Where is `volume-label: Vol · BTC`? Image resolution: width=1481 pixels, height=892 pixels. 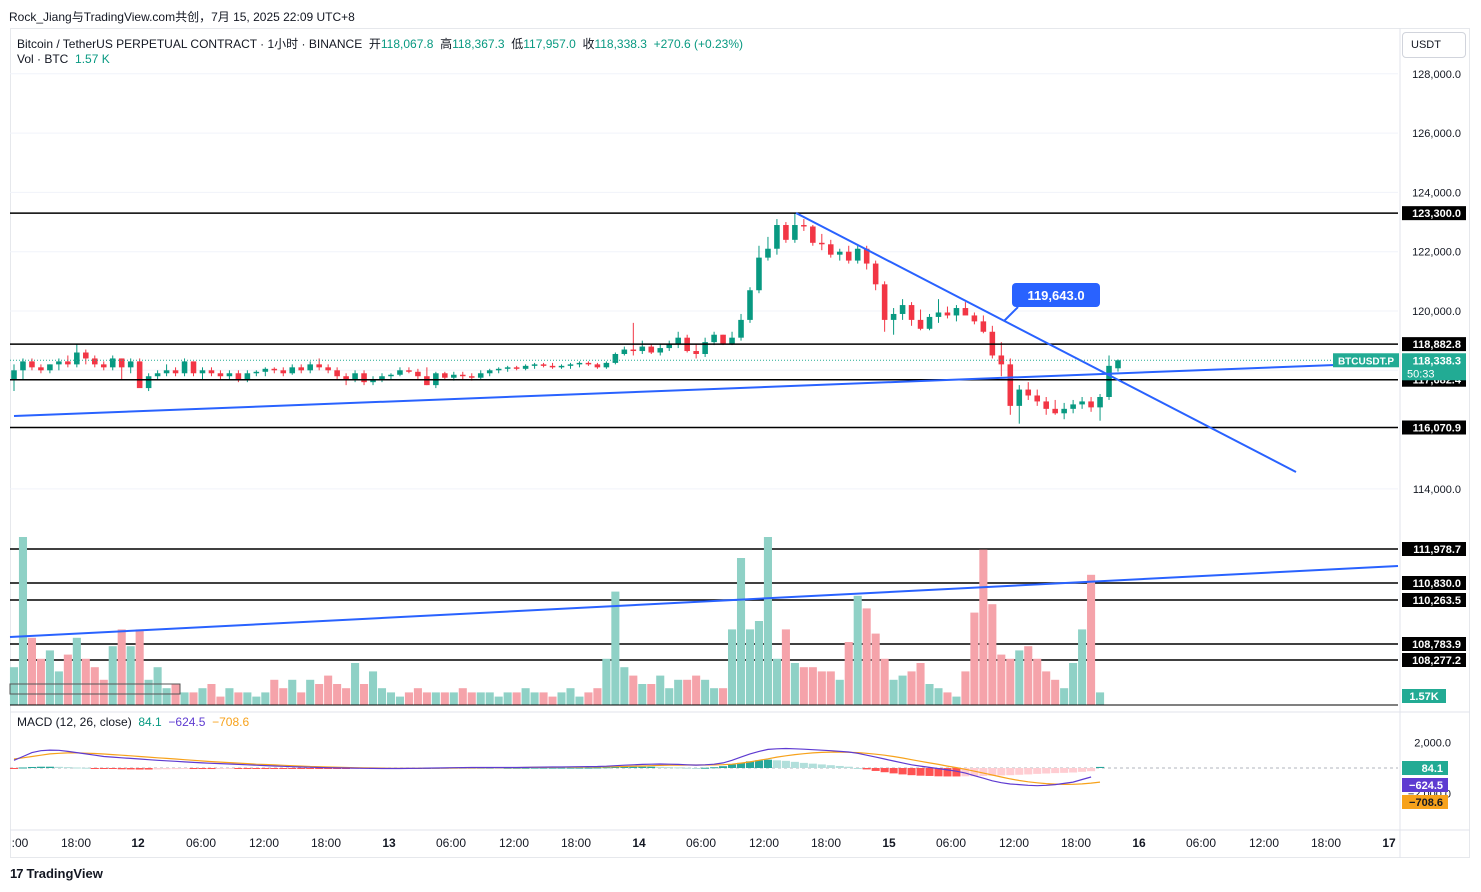
volume-label: Vol · BTC is located at coordinates (43, 59).